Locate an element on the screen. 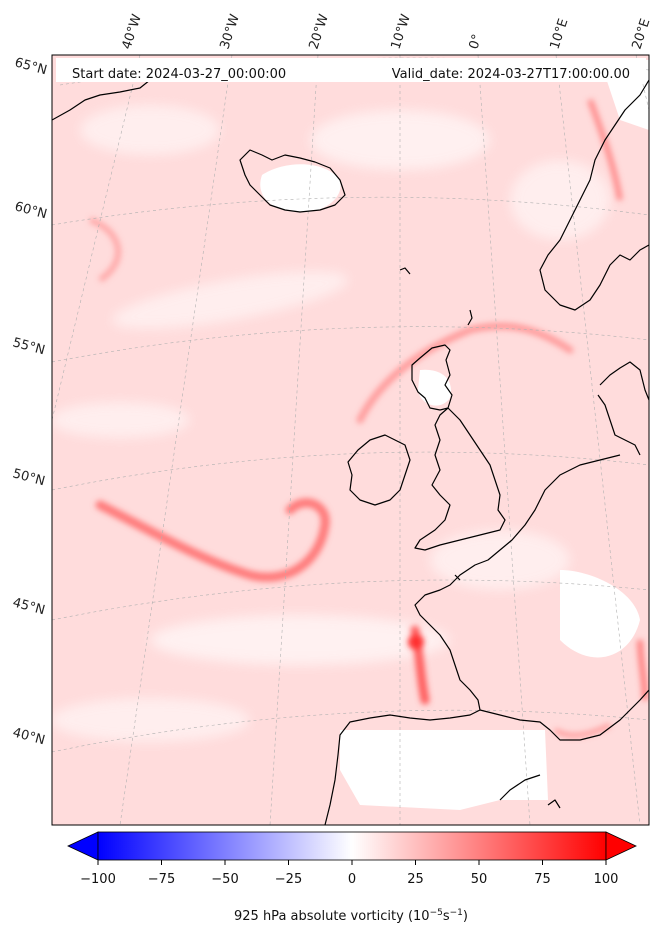  lat-label-40n: 40°N is located at coordinates (29, 736).